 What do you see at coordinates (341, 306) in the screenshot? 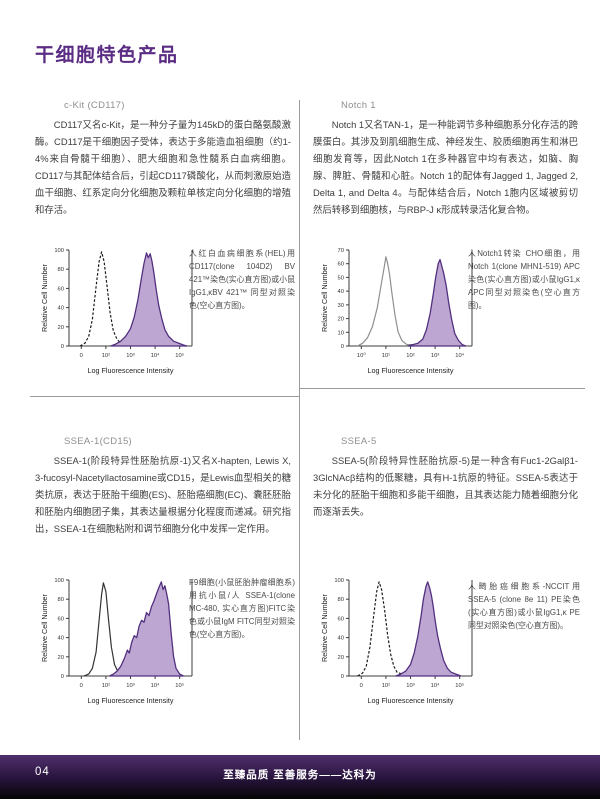
I see `svg-text: 30` at bounding box center [341, 306].